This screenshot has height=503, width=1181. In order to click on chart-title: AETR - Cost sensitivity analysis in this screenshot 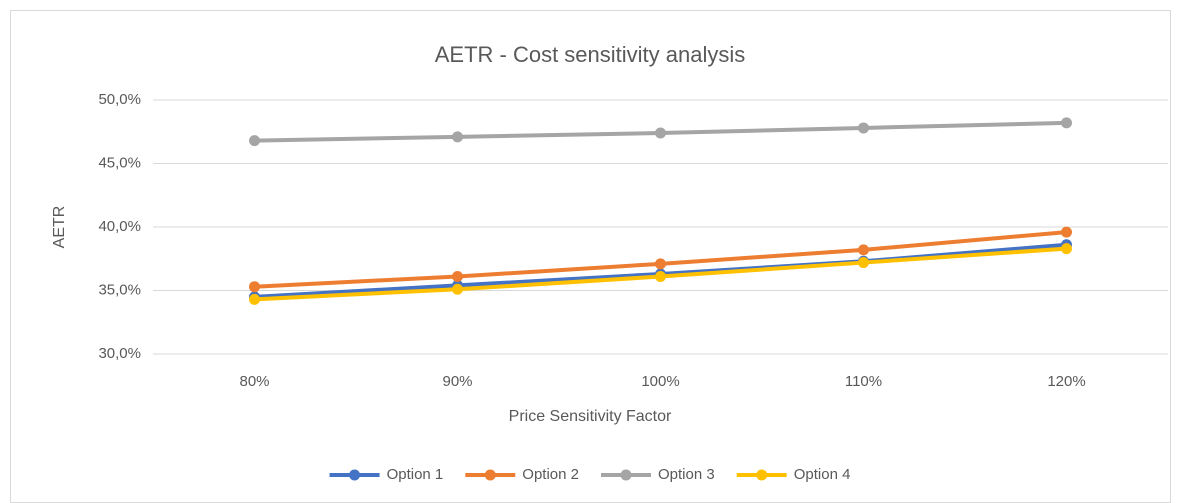, I will do `click(590, 54)`.